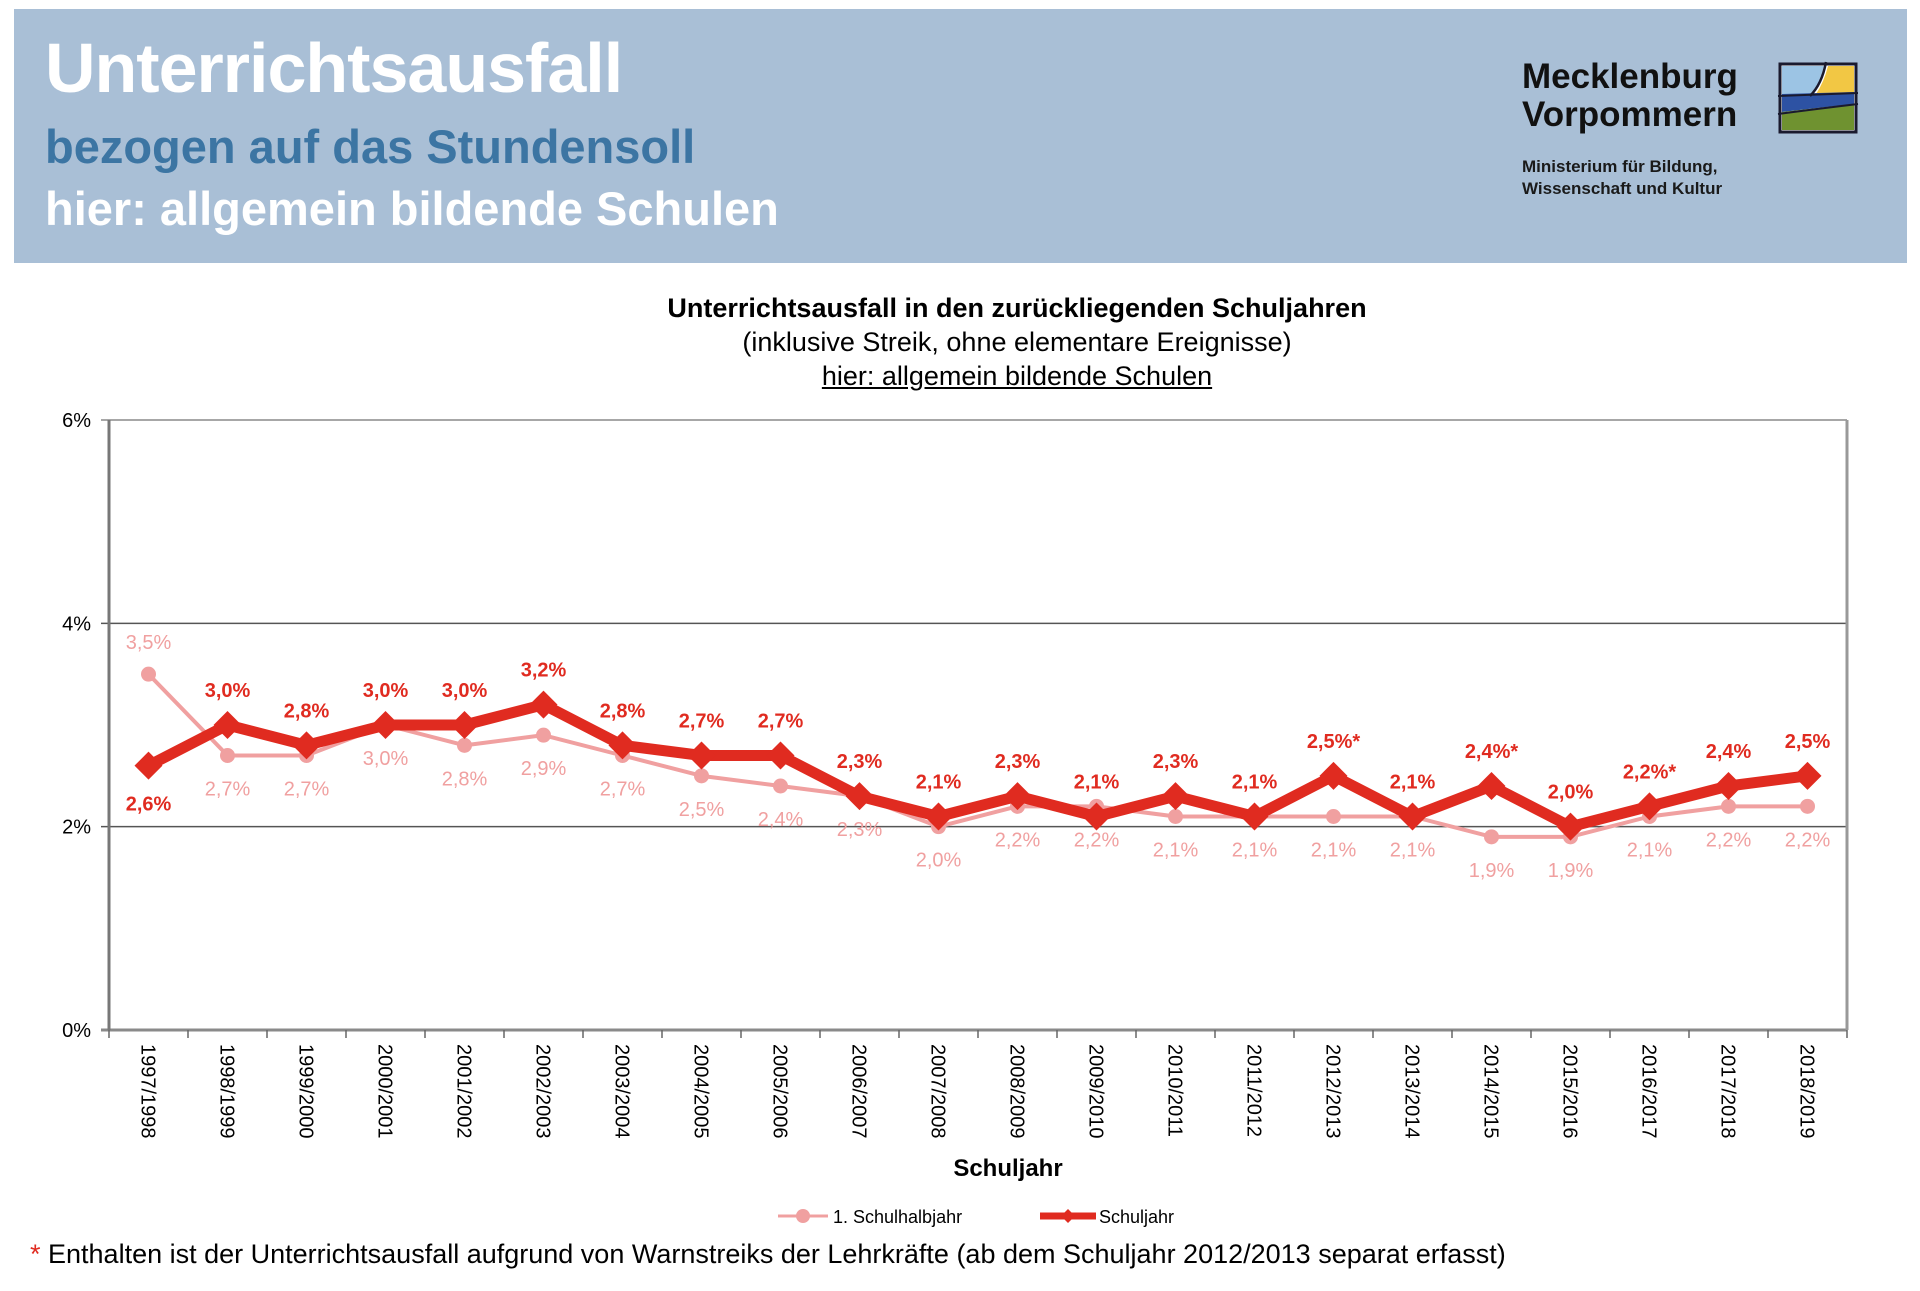 The image size is (1920, 1291). What do you see at coordinates (76, 1031) in the screenshot?
I see `y-tick-label: 0%` at bounding box center [76, 1031].